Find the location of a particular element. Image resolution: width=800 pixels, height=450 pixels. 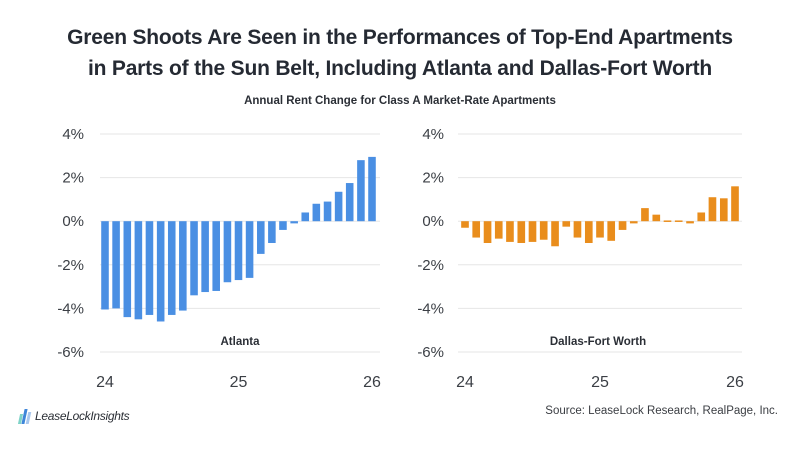

logo-text: LeaseLockInsights is located at coordinates (82, 416).